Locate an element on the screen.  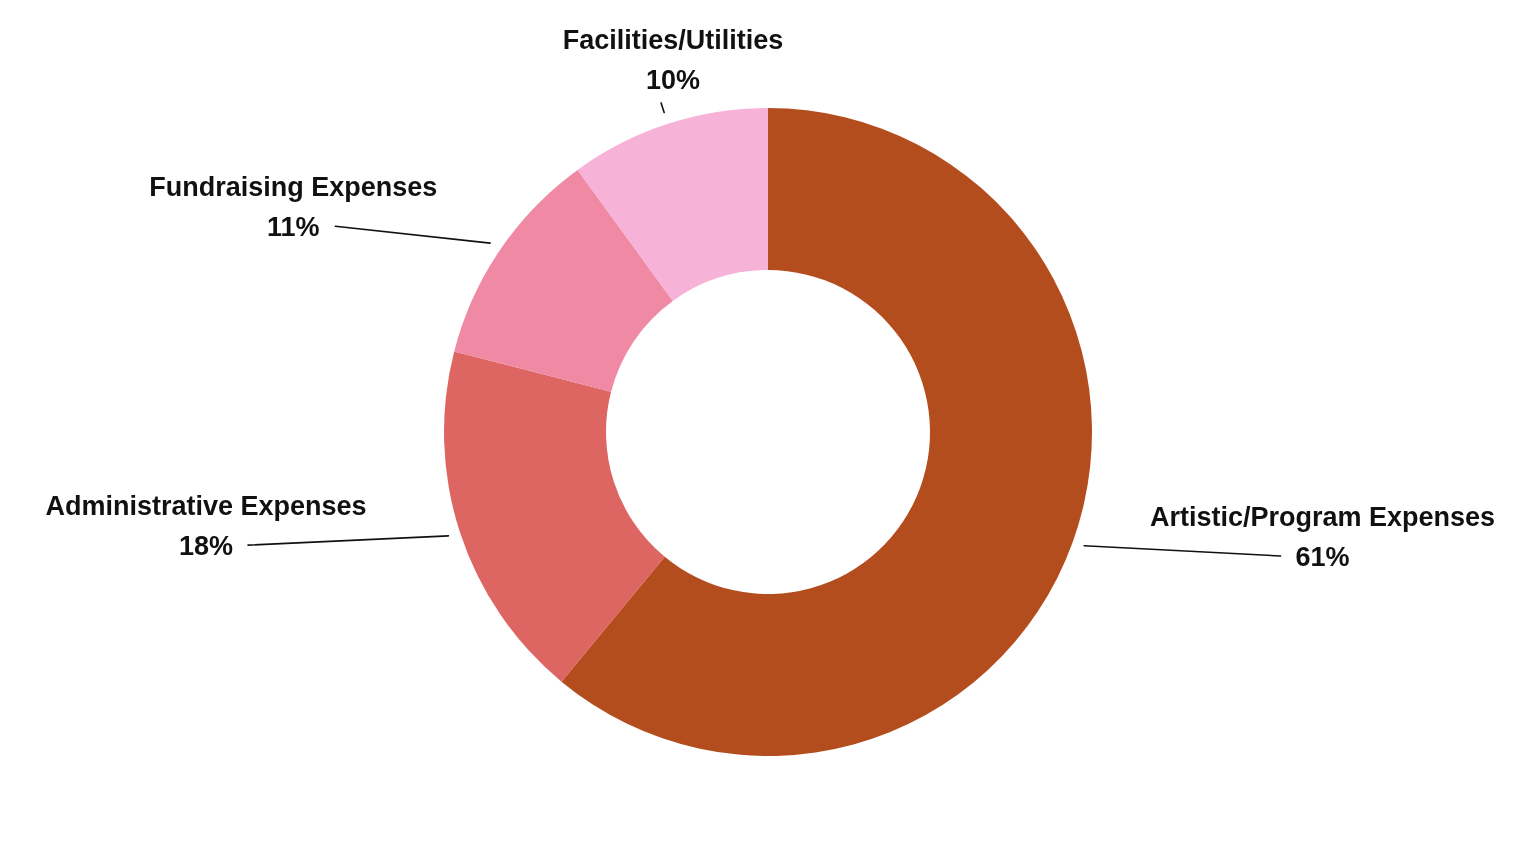
data-label: 18% is located at coordinates (206, 546).